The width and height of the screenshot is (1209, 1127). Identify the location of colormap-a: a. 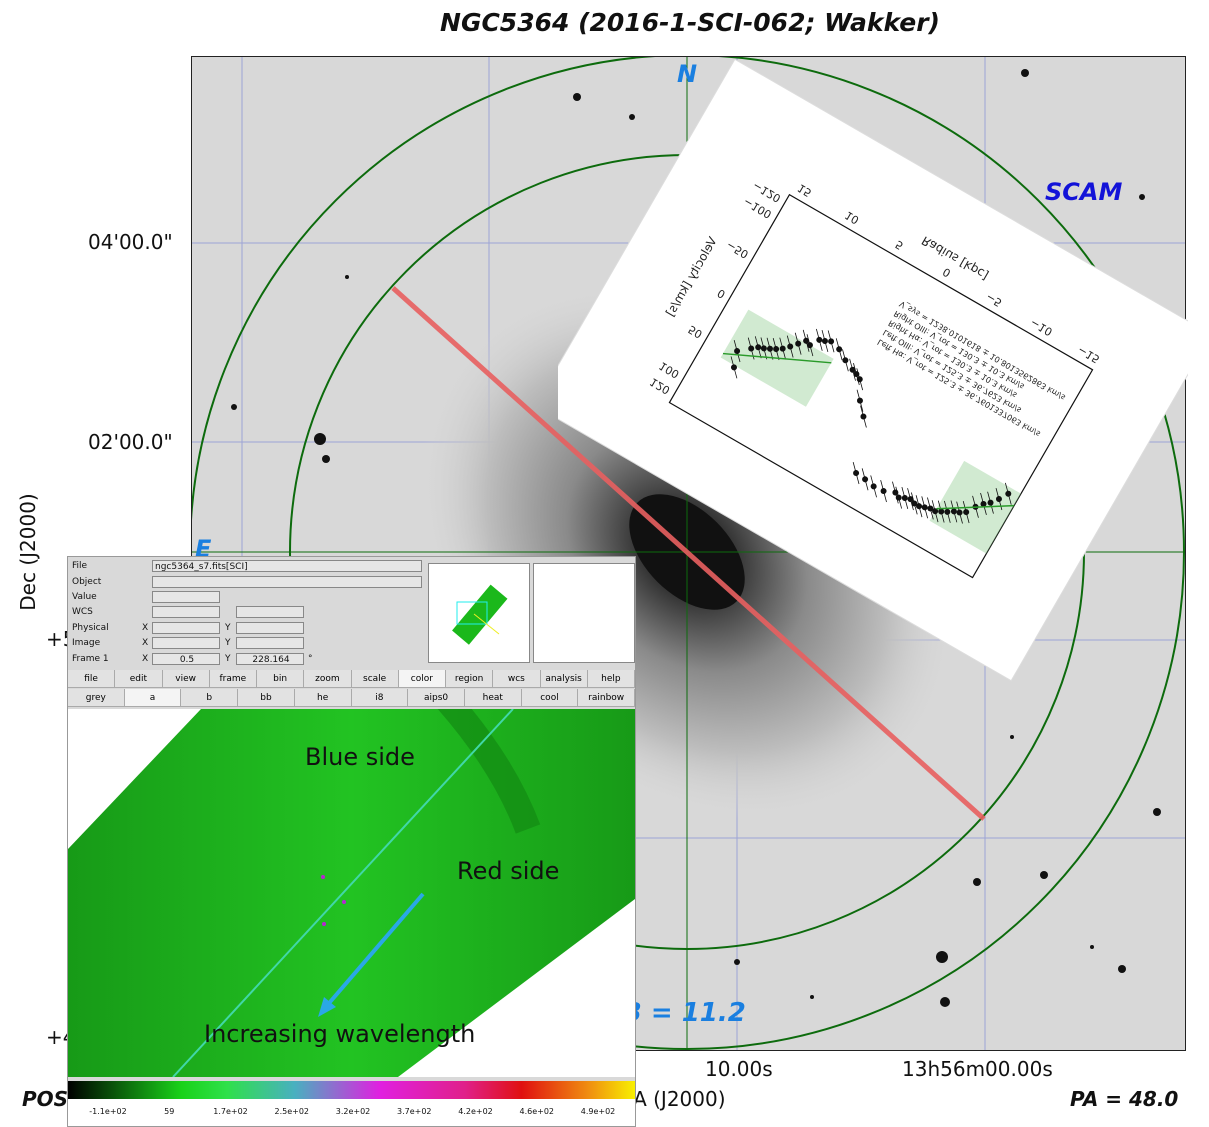
(153, 698).